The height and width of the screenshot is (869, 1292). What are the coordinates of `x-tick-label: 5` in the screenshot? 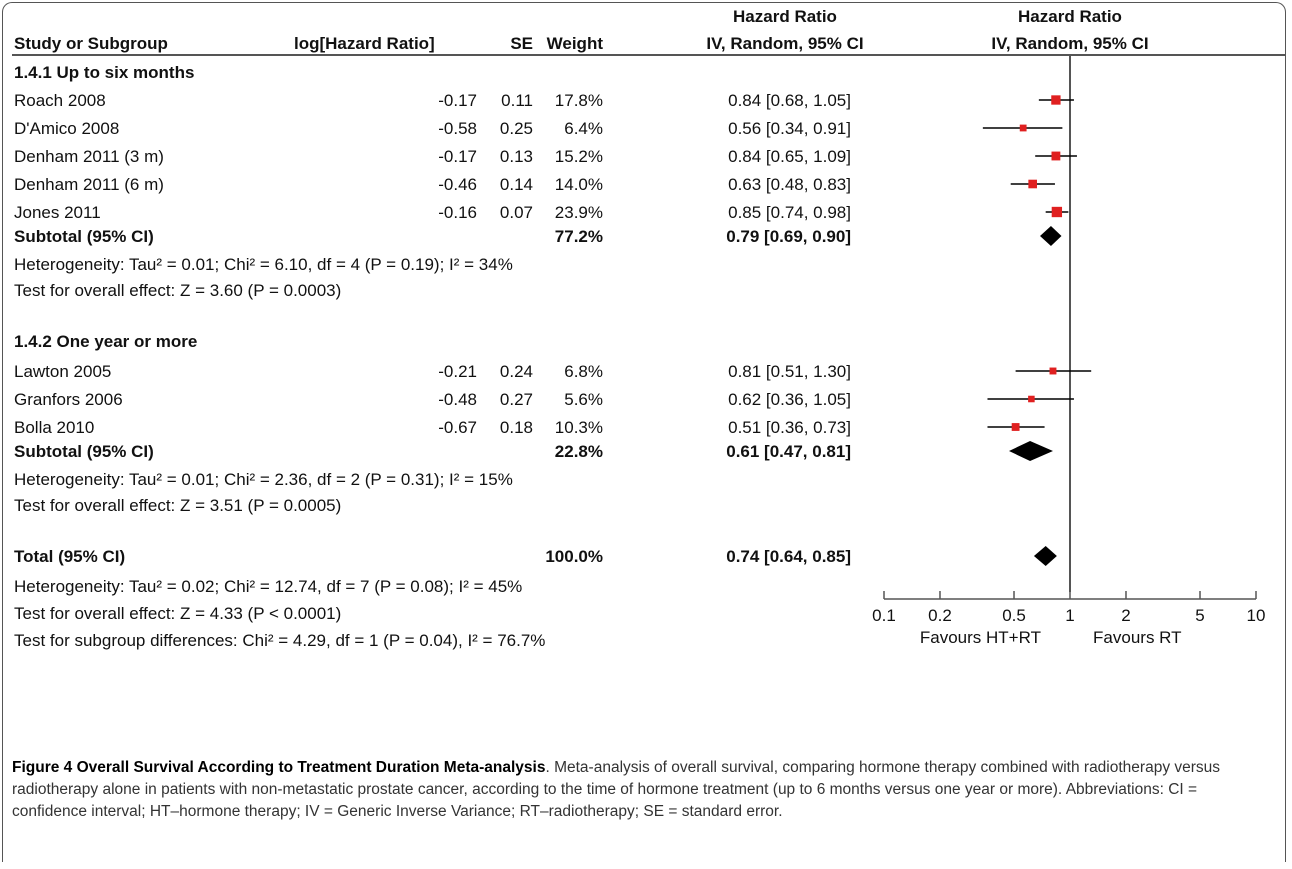 It's located at (1199, 615).